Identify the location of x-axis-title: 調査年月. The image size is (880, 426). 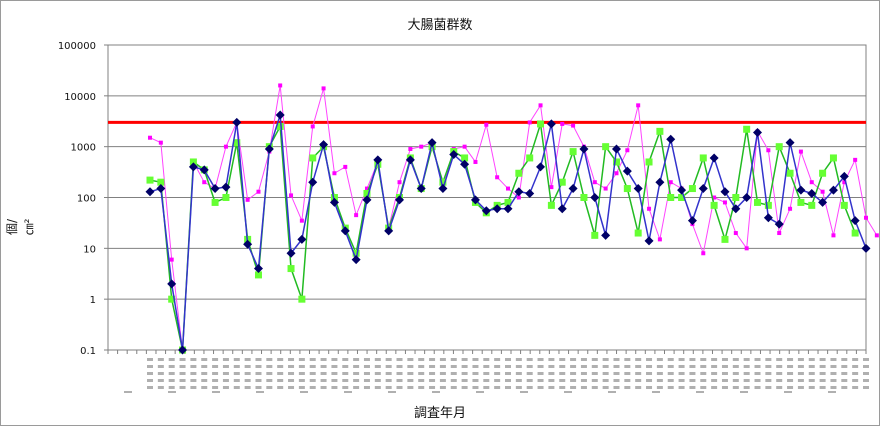
(439, 413).